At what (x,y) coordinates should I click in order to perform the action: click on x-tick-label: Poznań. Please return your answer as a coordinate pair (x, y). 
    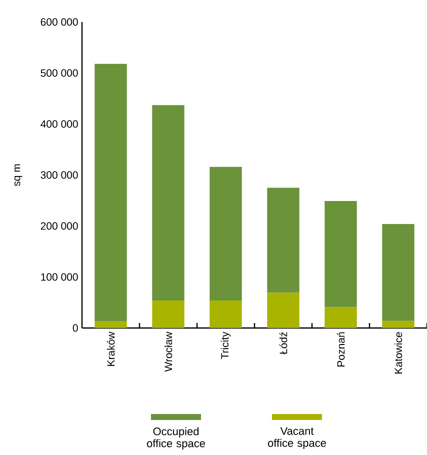
    Looking at the image, I should click on (340, 349).